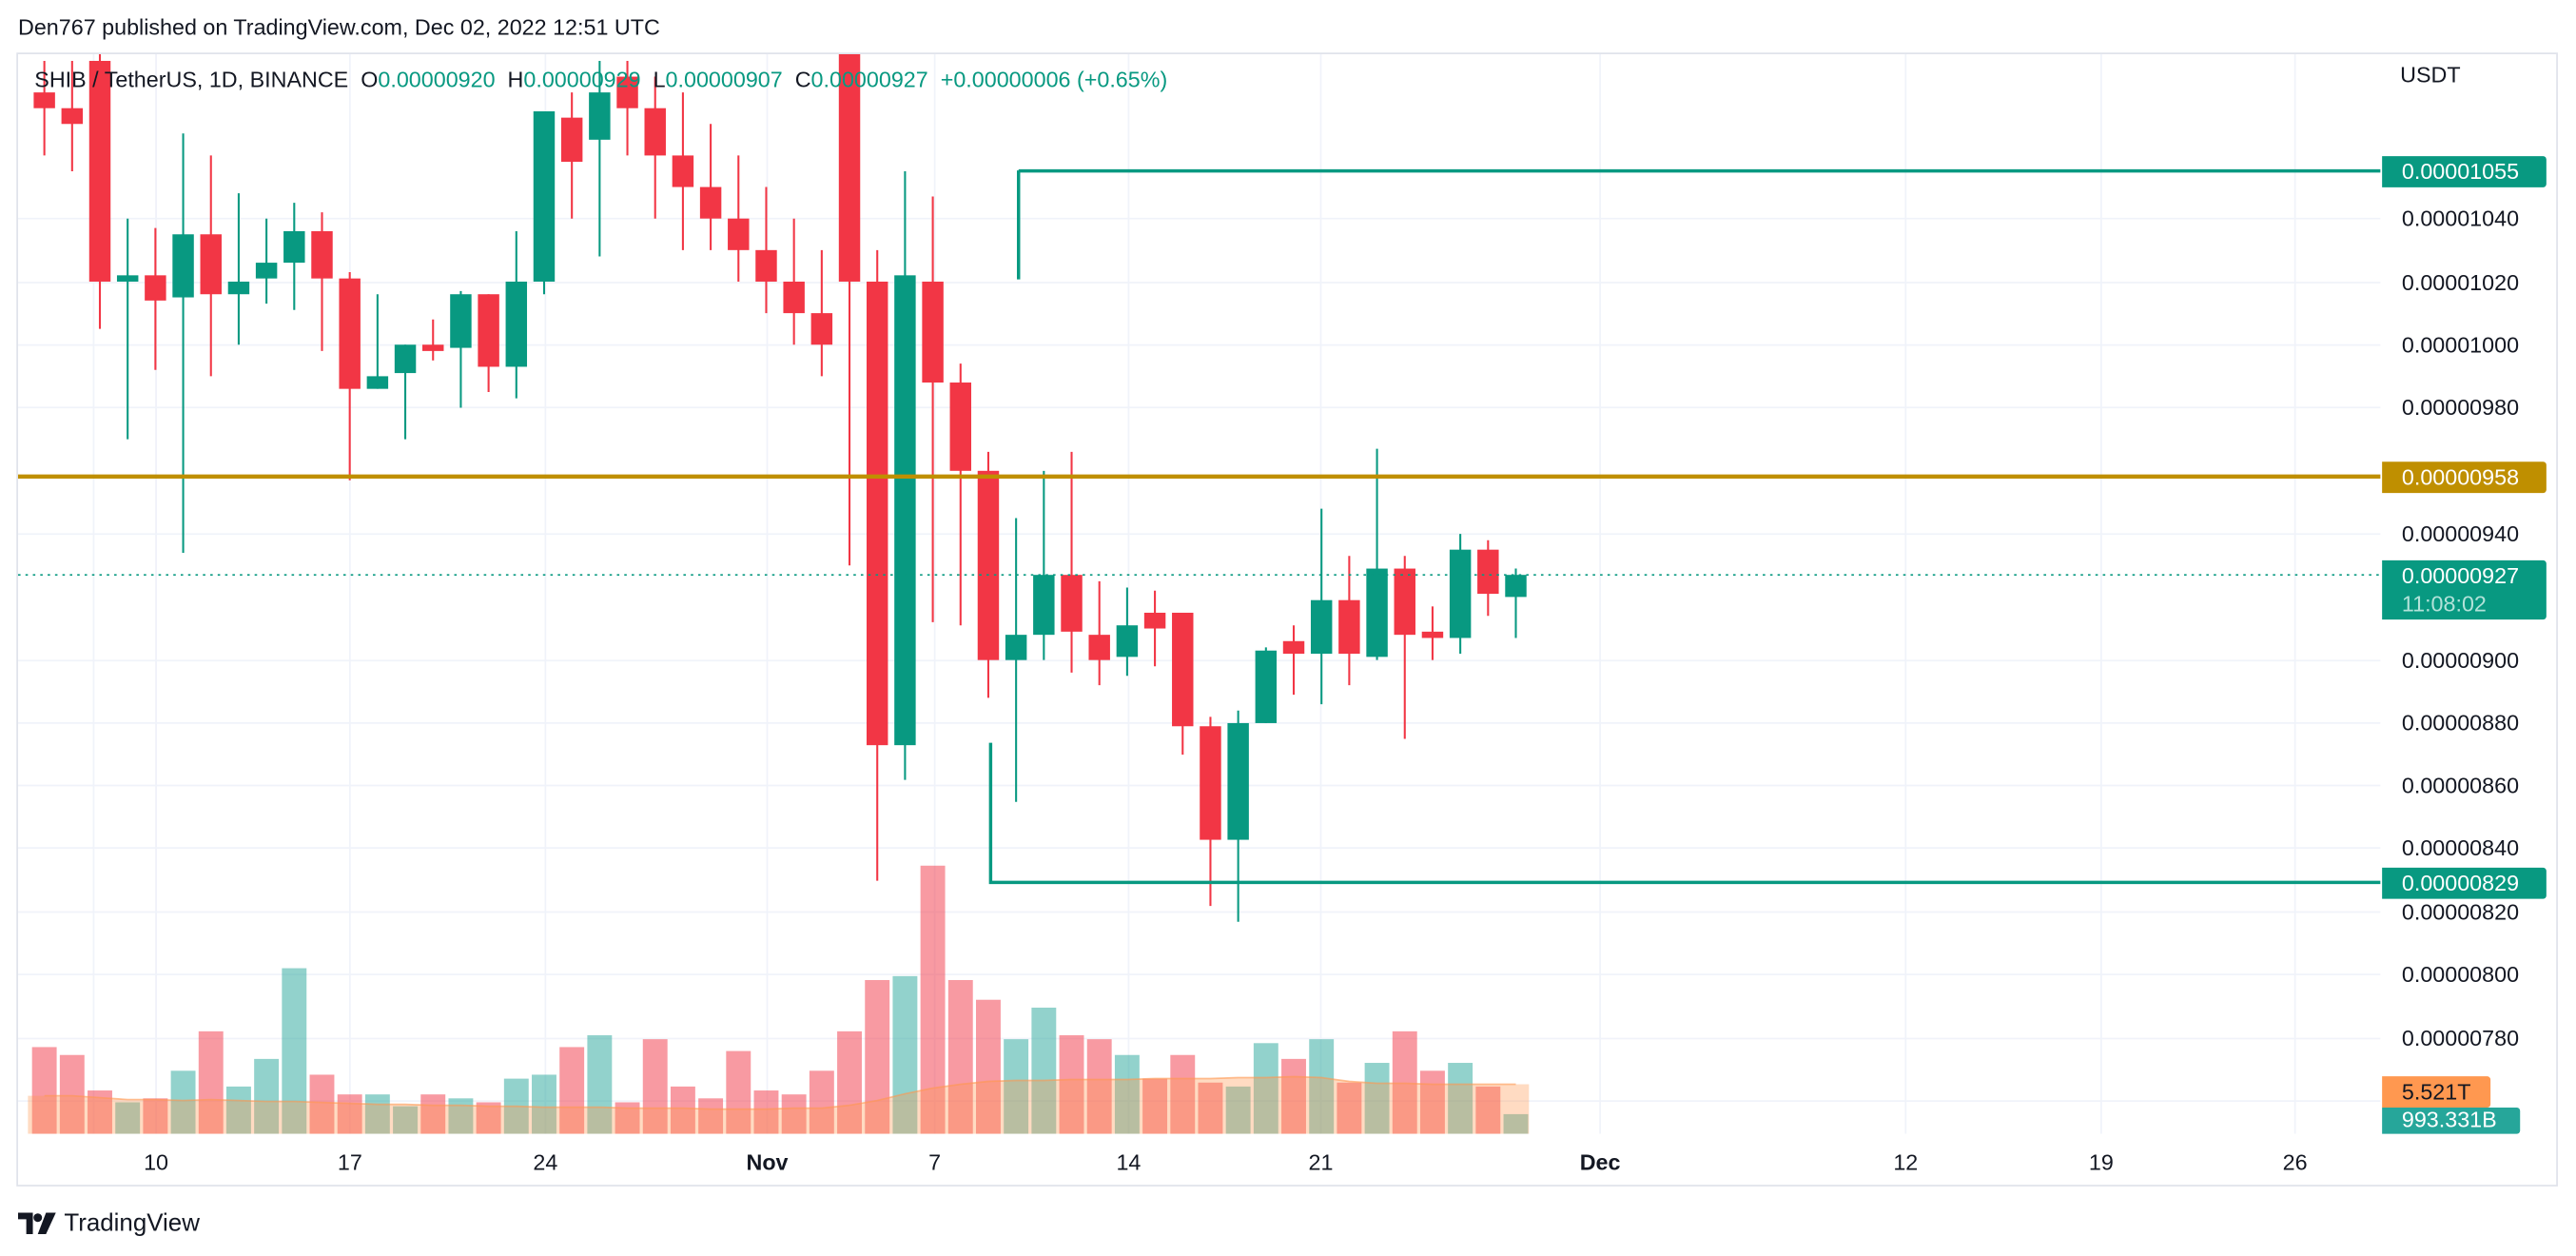 This screenshot has height=1256, width=2576. I want to click on time-tick: 7, so click(935, 1162).